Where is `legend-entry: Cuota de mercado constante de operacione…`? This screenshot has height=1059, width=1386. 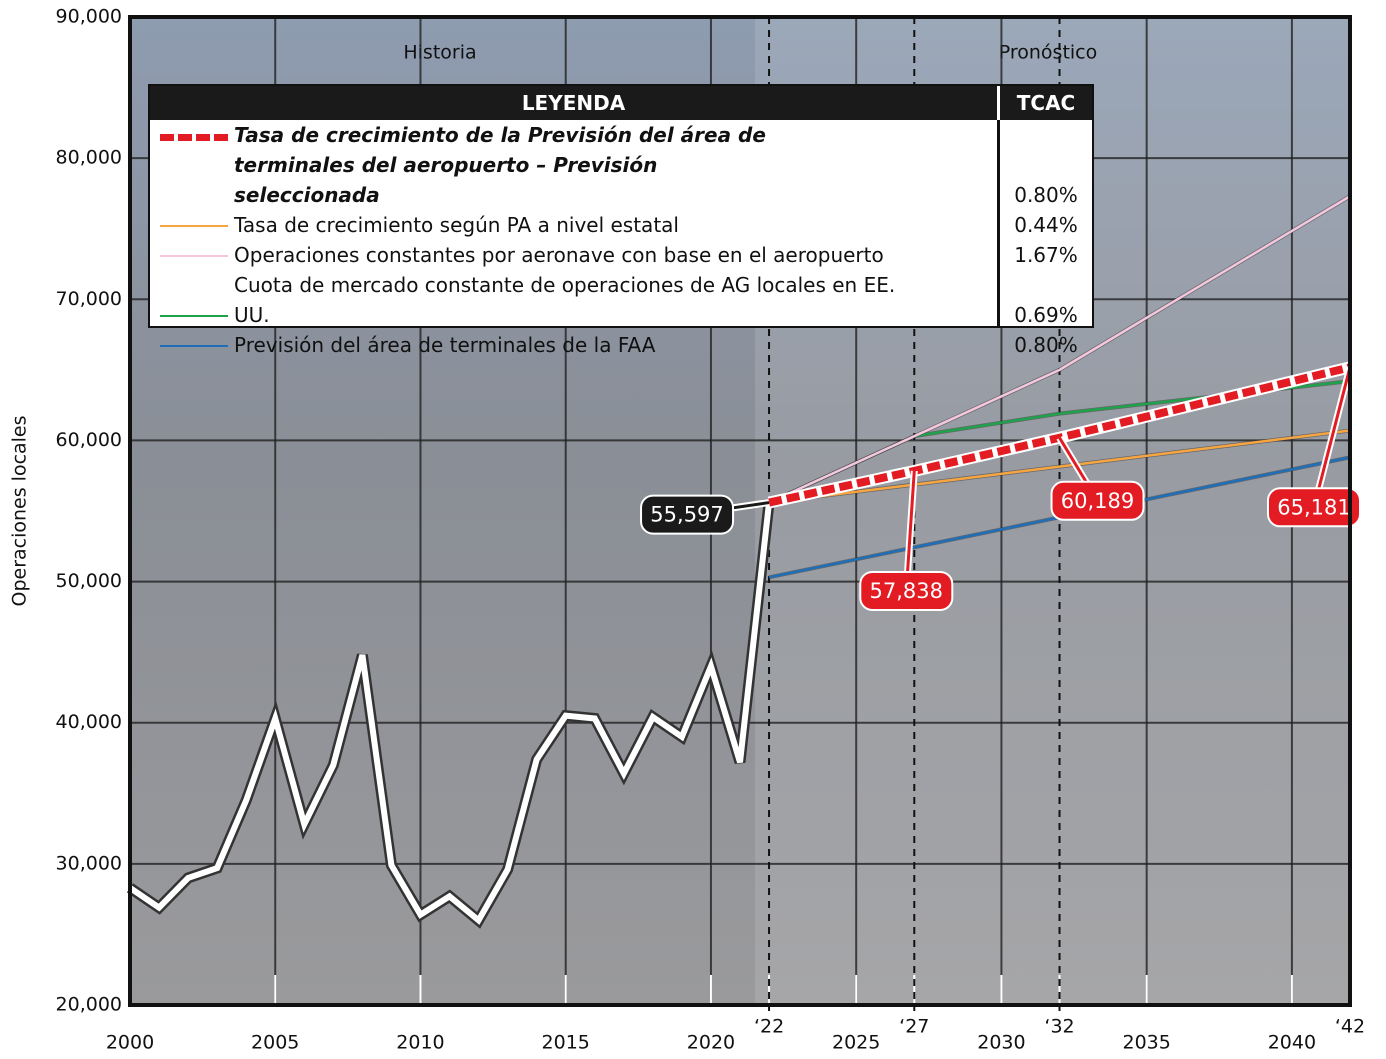 legend-entry: Cuota de mercado constante de operacione… is located at coordinates (621, 300).